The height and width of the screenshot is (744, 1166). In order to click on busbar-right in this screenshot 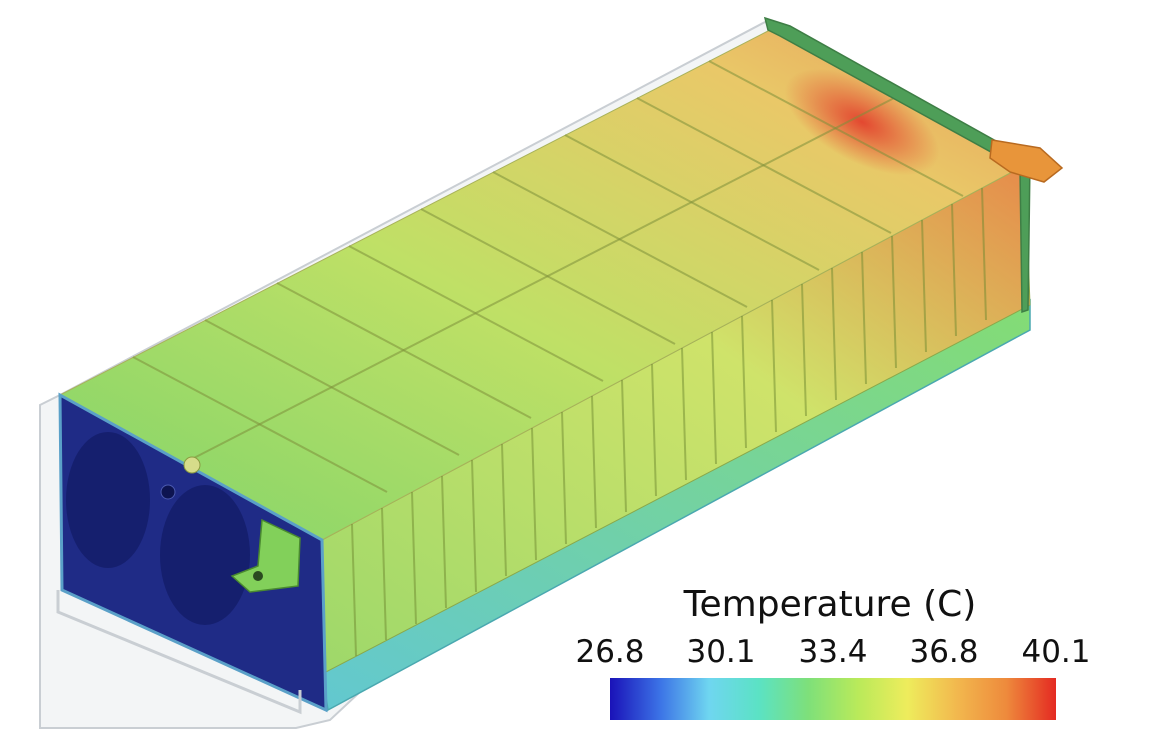, I will do `click(1026, 161)`.